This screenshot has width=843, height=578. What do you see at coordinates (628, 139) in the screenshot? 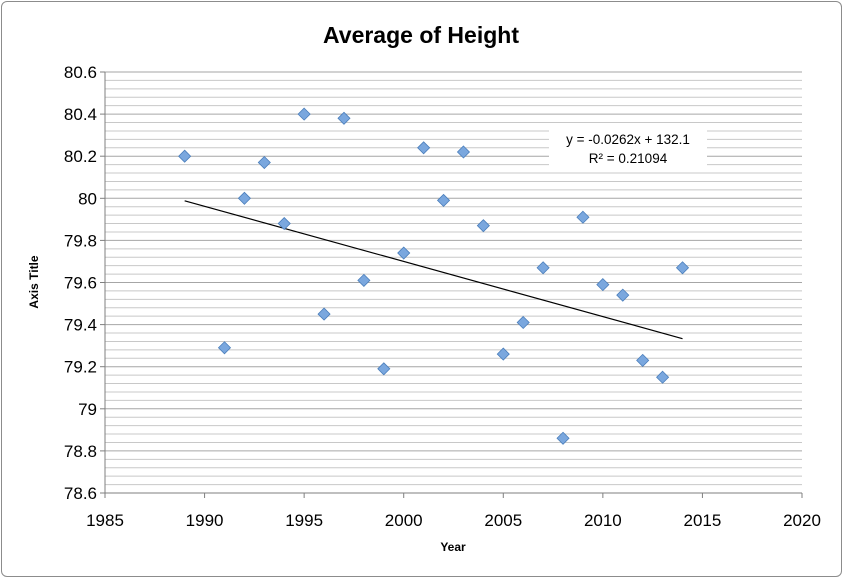
I see `trendline-equation: y = -0.0262x + 132.1` at bounding box center [628, 139].